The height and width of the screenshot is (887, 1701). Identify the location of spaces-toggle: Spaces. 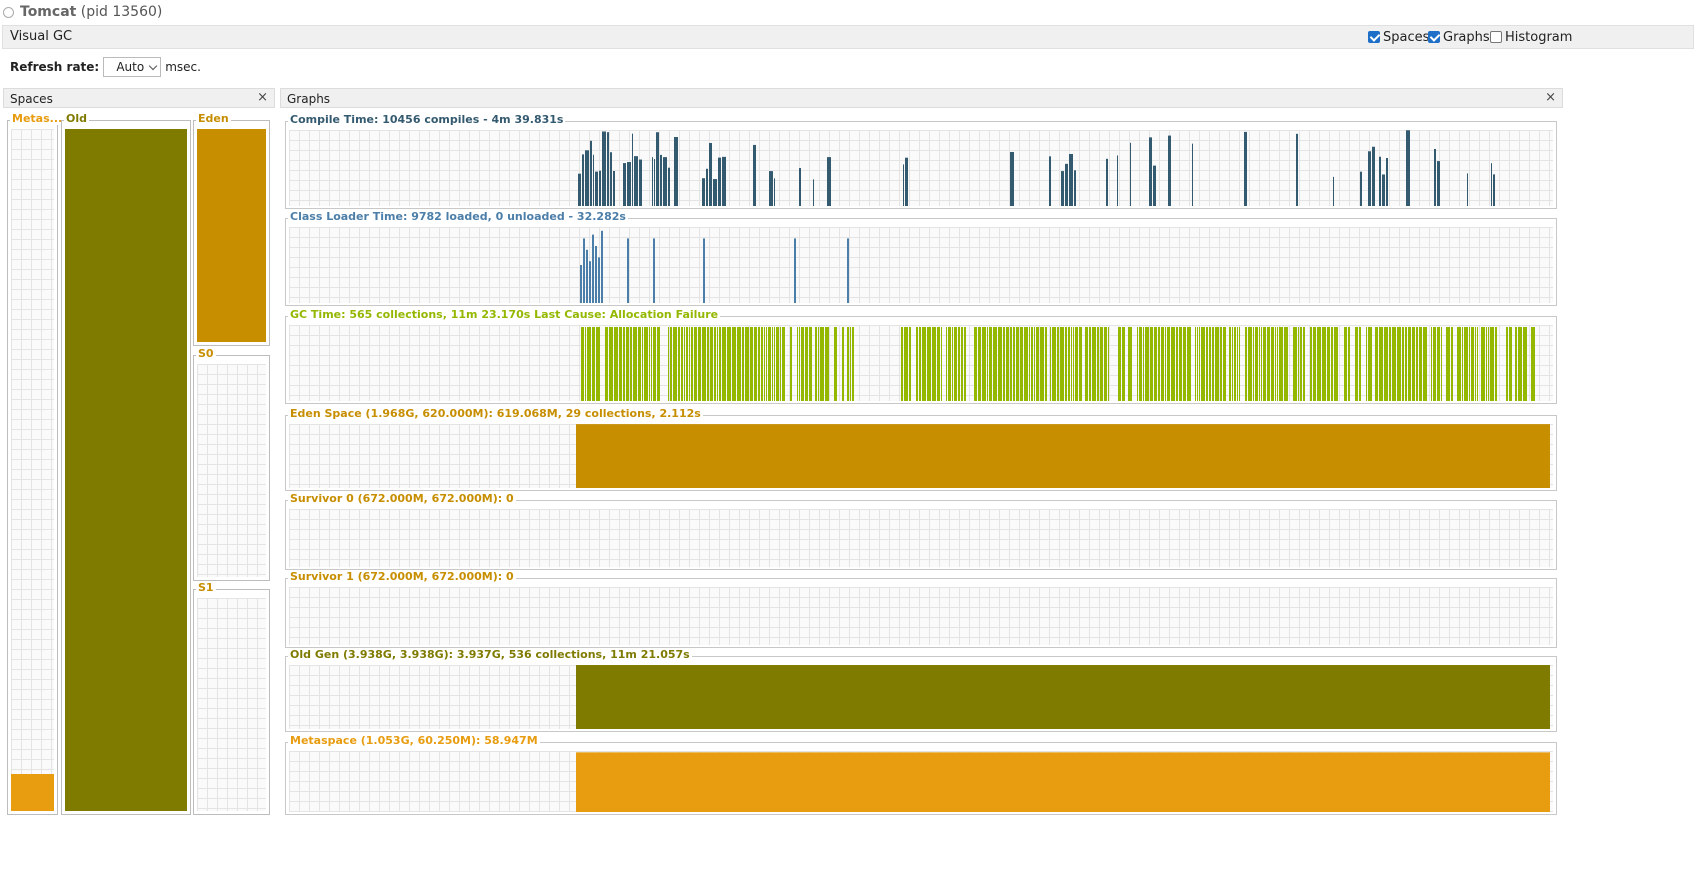
(1398, 37).